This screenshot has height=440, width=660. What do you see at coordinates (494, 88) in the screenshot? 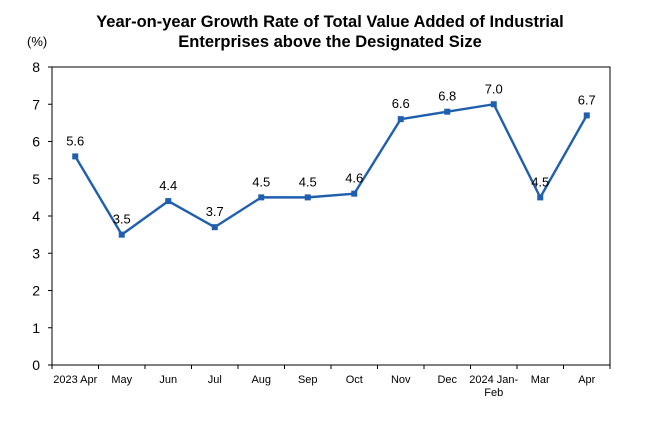
I see `data-value-label: 7.0` at bounding box center [494, 88].